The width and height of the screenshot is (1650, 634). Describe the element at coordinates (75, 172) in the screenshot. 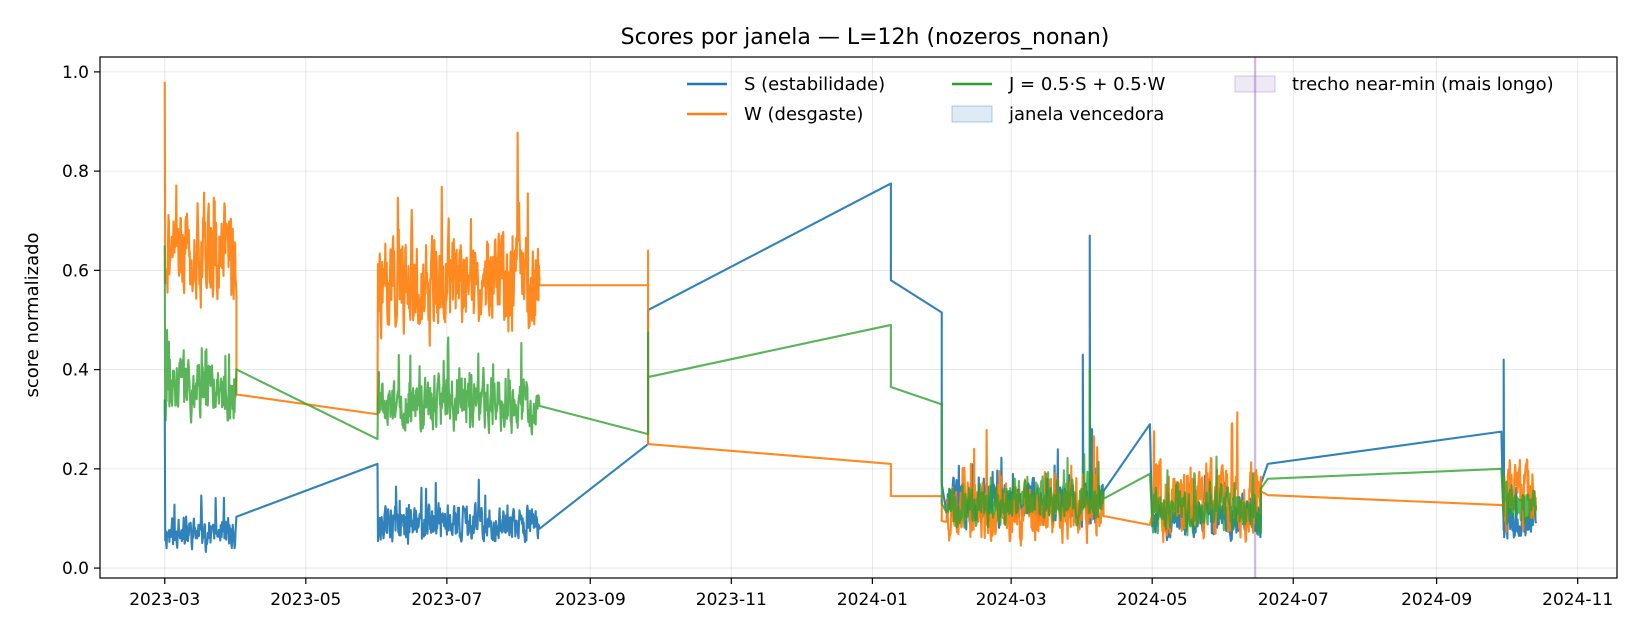

I see `y-tick-label: 0.8` at that location.